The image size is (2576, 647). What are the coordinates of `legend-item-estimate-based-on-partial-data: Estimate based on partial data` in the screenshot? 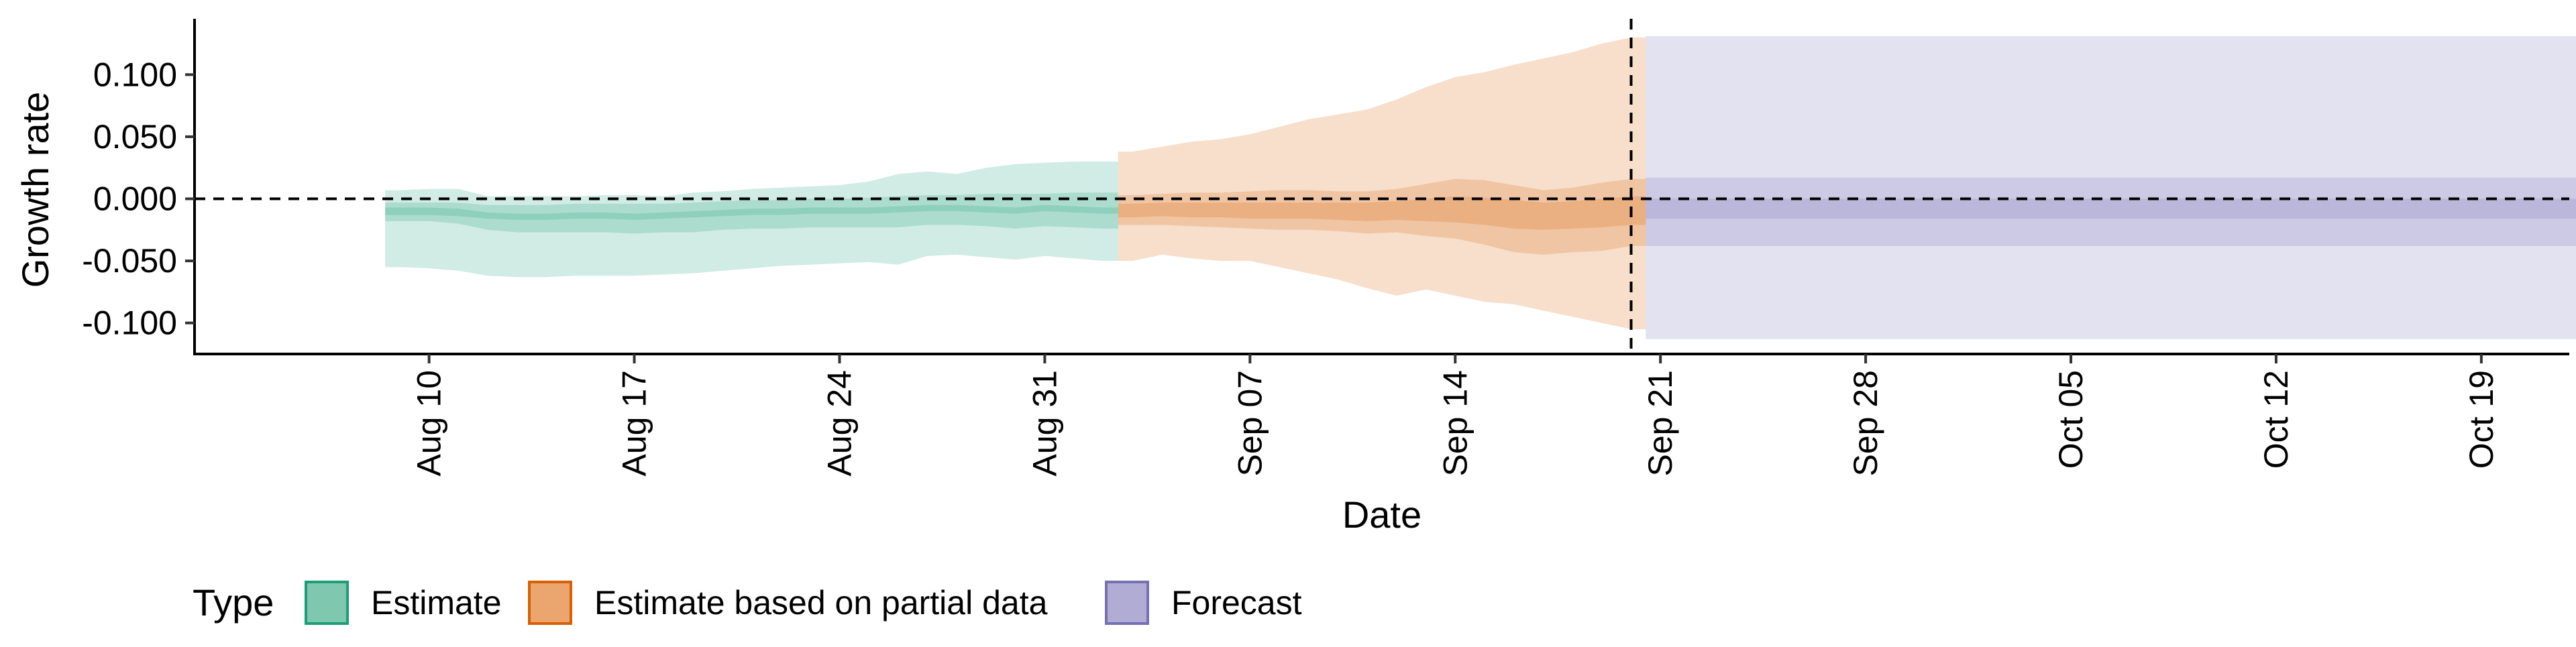 It's located at (788, 603).